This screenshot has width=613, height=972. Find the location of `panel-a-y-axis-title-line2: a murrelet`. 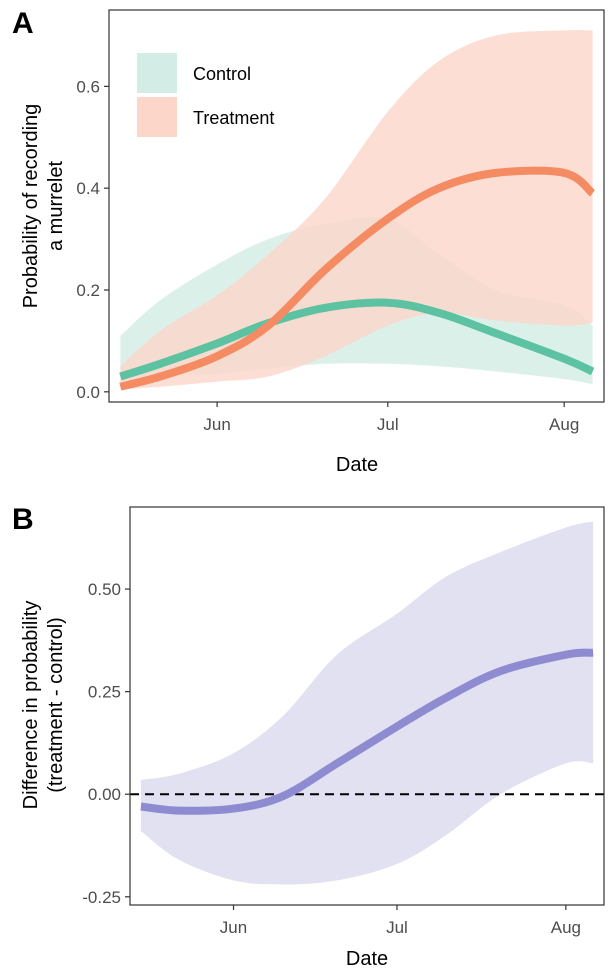

panel-a-y-axis-title-line2: a murrelet is located at coordinates (56, 206).